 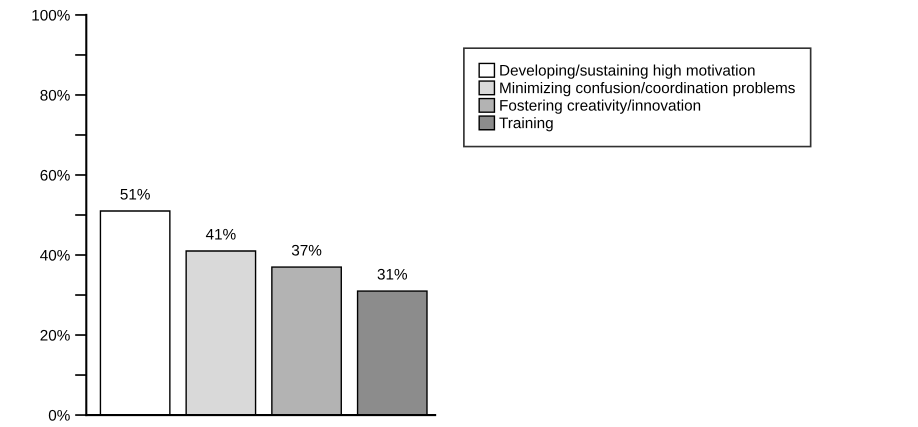 I want to click on data-label: 37%, so click(x=307, y=250).